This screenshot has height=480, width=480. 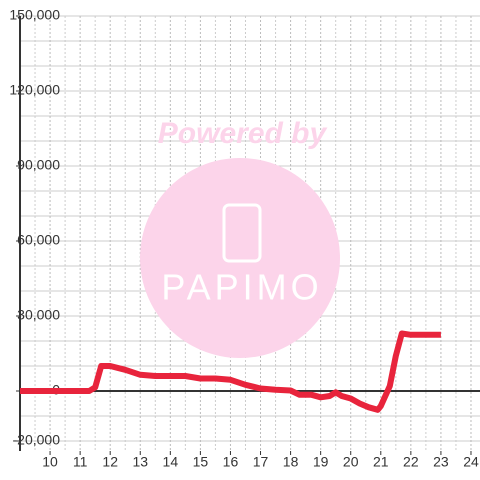 I want to click on watermark-top: Powered by, so click(x=243, y=133).